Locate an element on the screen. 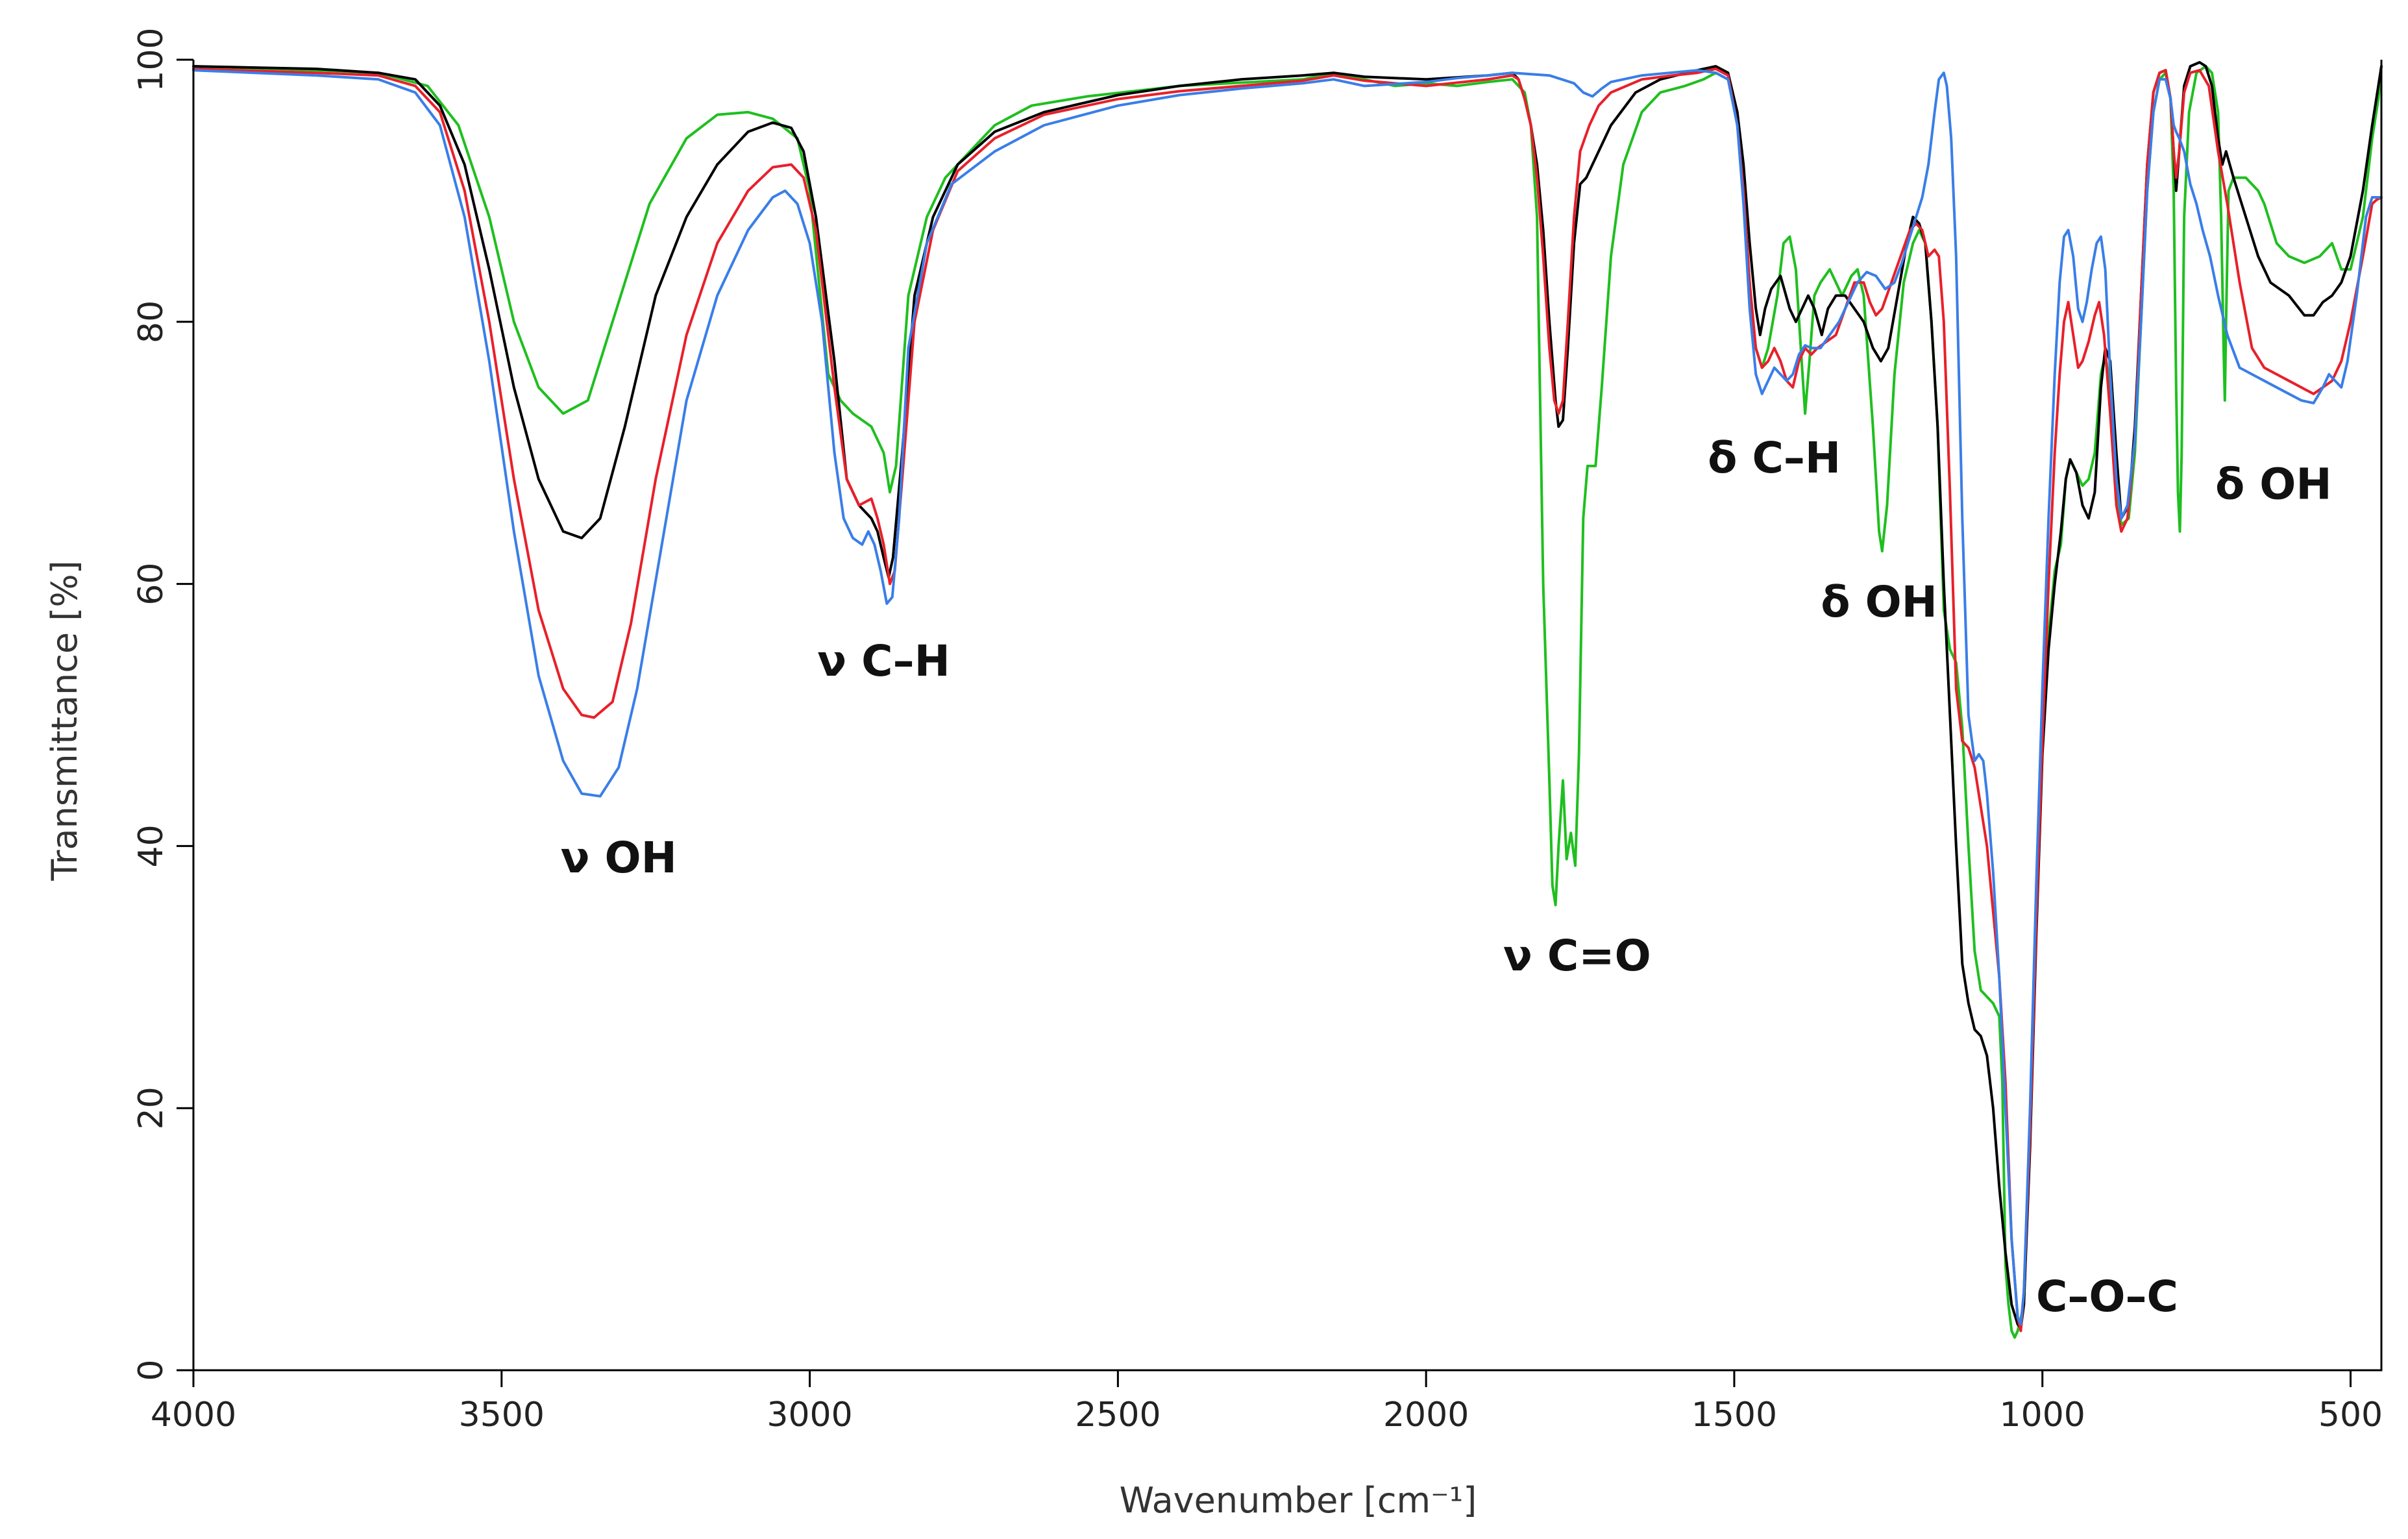 The width and height of the screenshot is (2408, 1539). peak-annotation: ν C=O is located at coordinates (1577, 956).